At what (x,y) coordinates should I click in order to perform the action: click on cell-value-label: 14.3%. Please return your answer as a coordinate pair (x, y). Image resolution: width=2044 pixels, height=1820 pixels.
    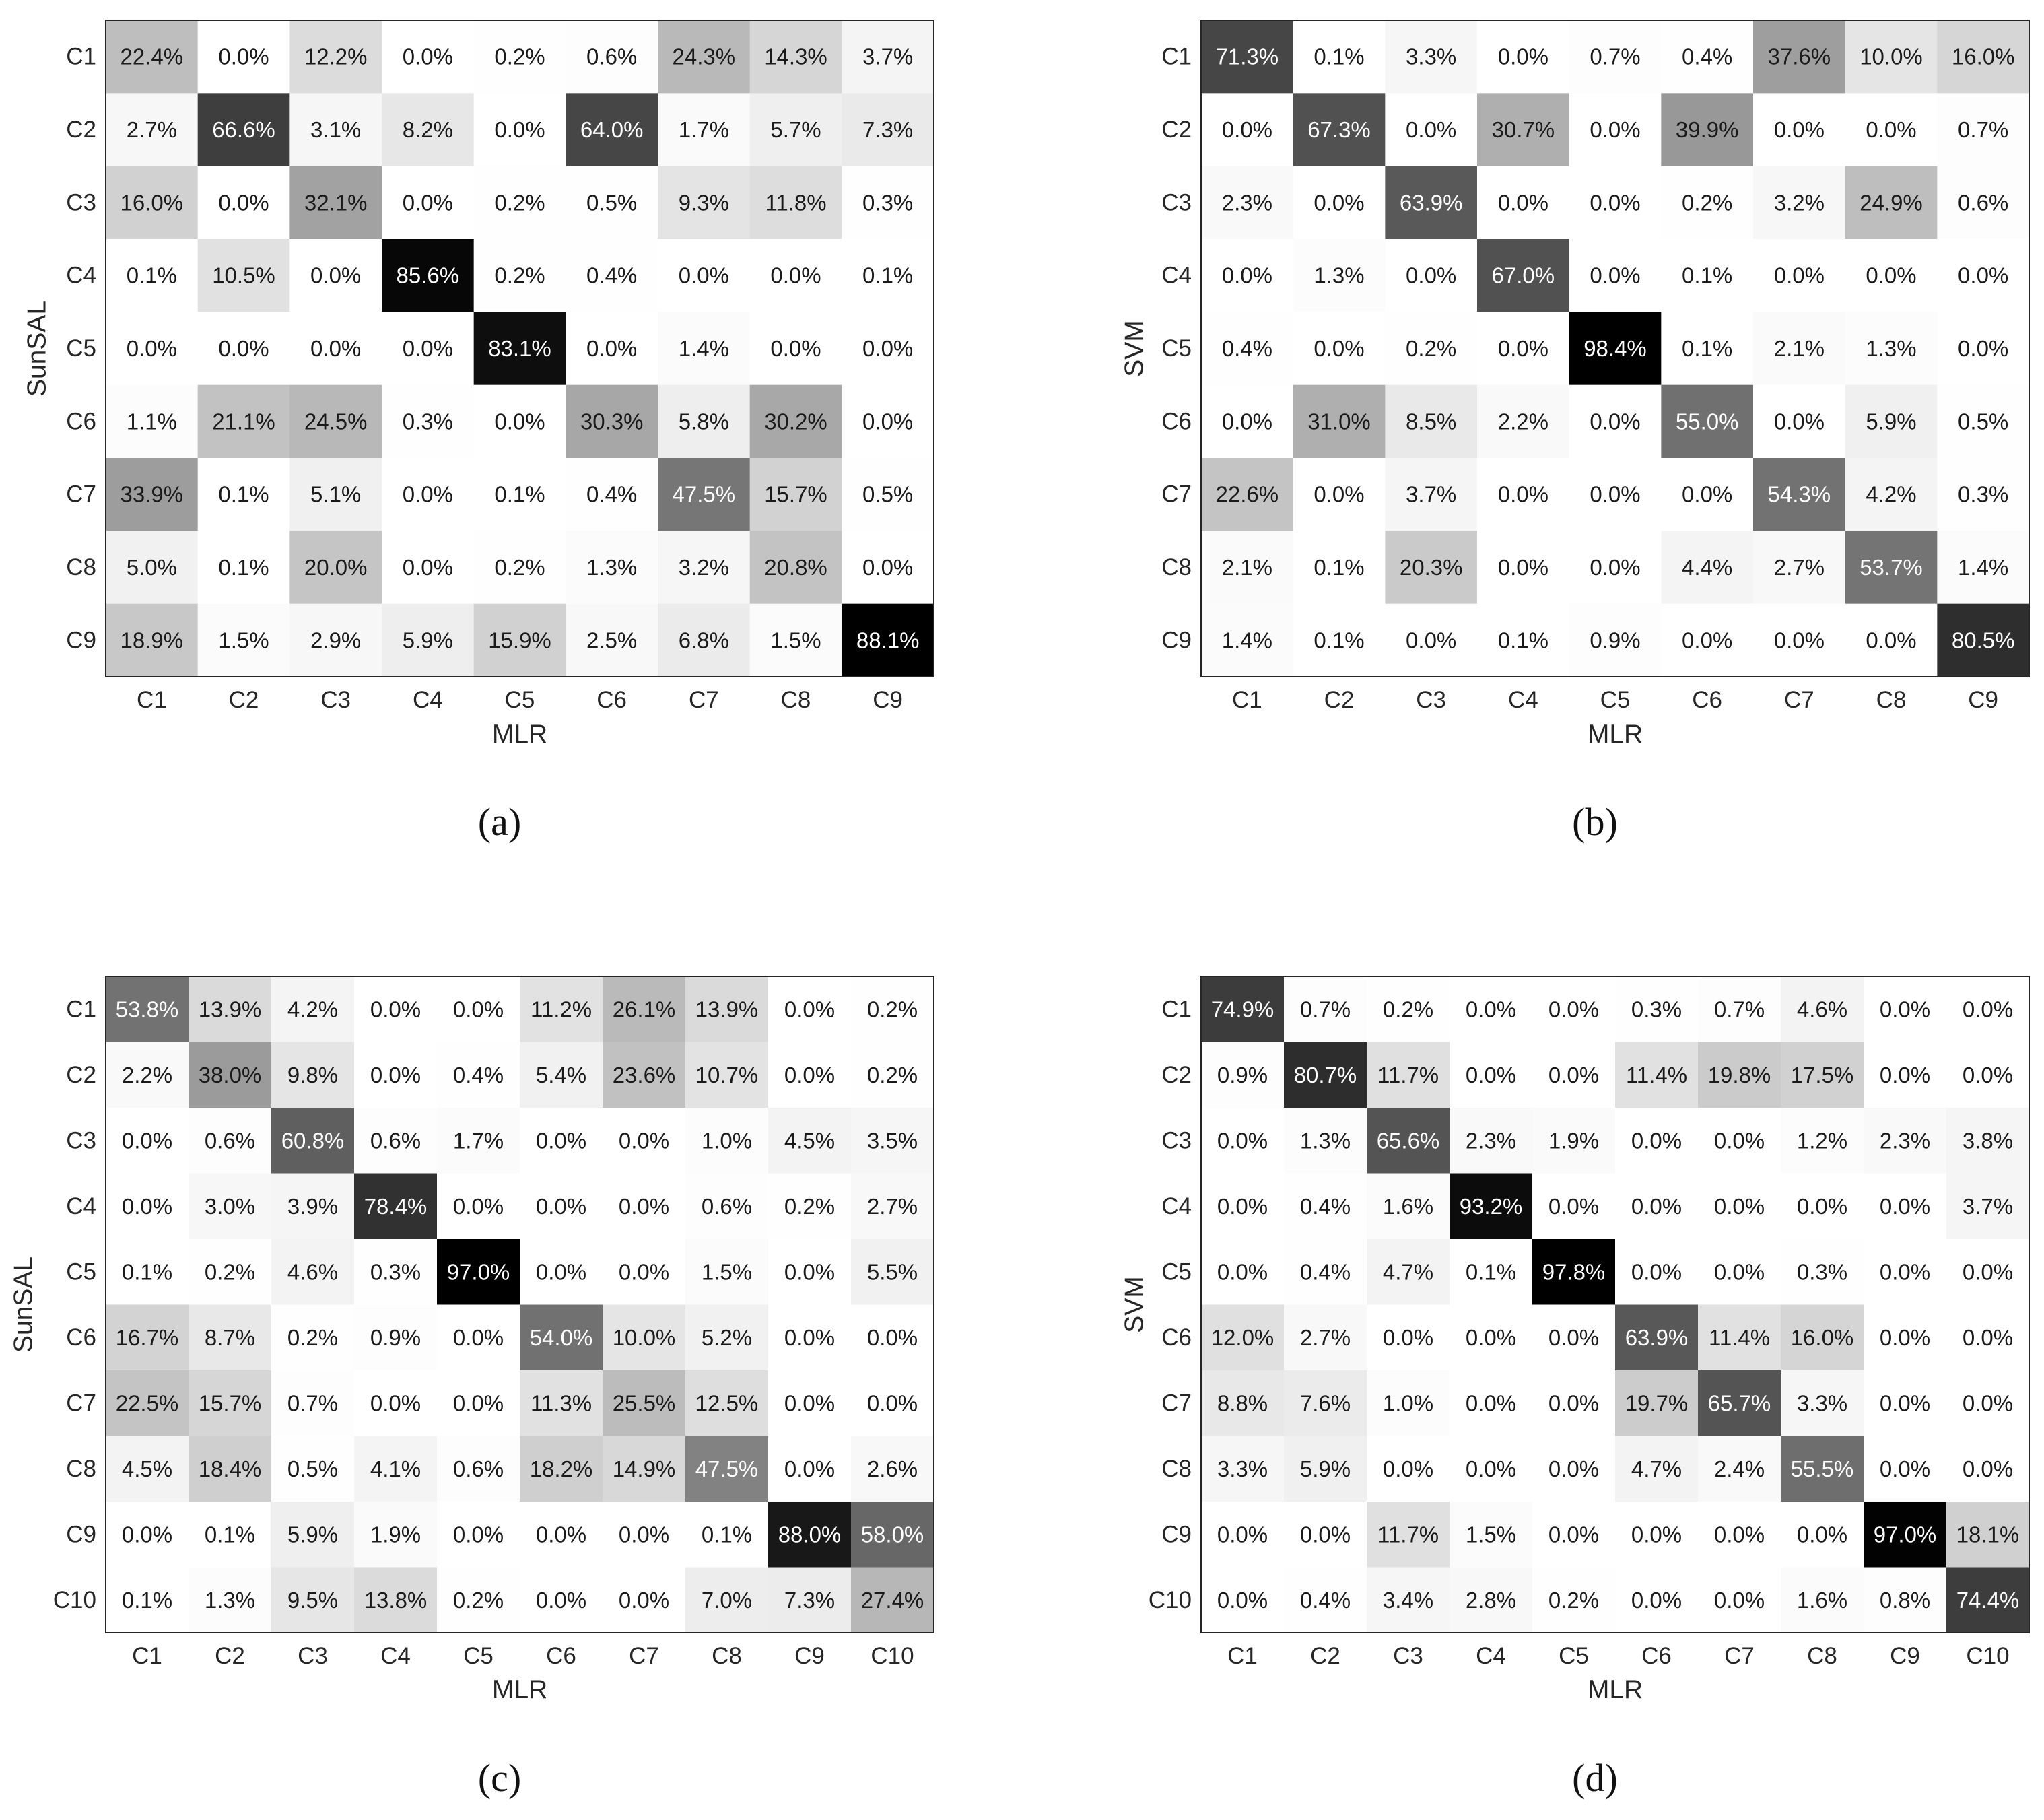
    Looking at the image, I should click on (795, 57).